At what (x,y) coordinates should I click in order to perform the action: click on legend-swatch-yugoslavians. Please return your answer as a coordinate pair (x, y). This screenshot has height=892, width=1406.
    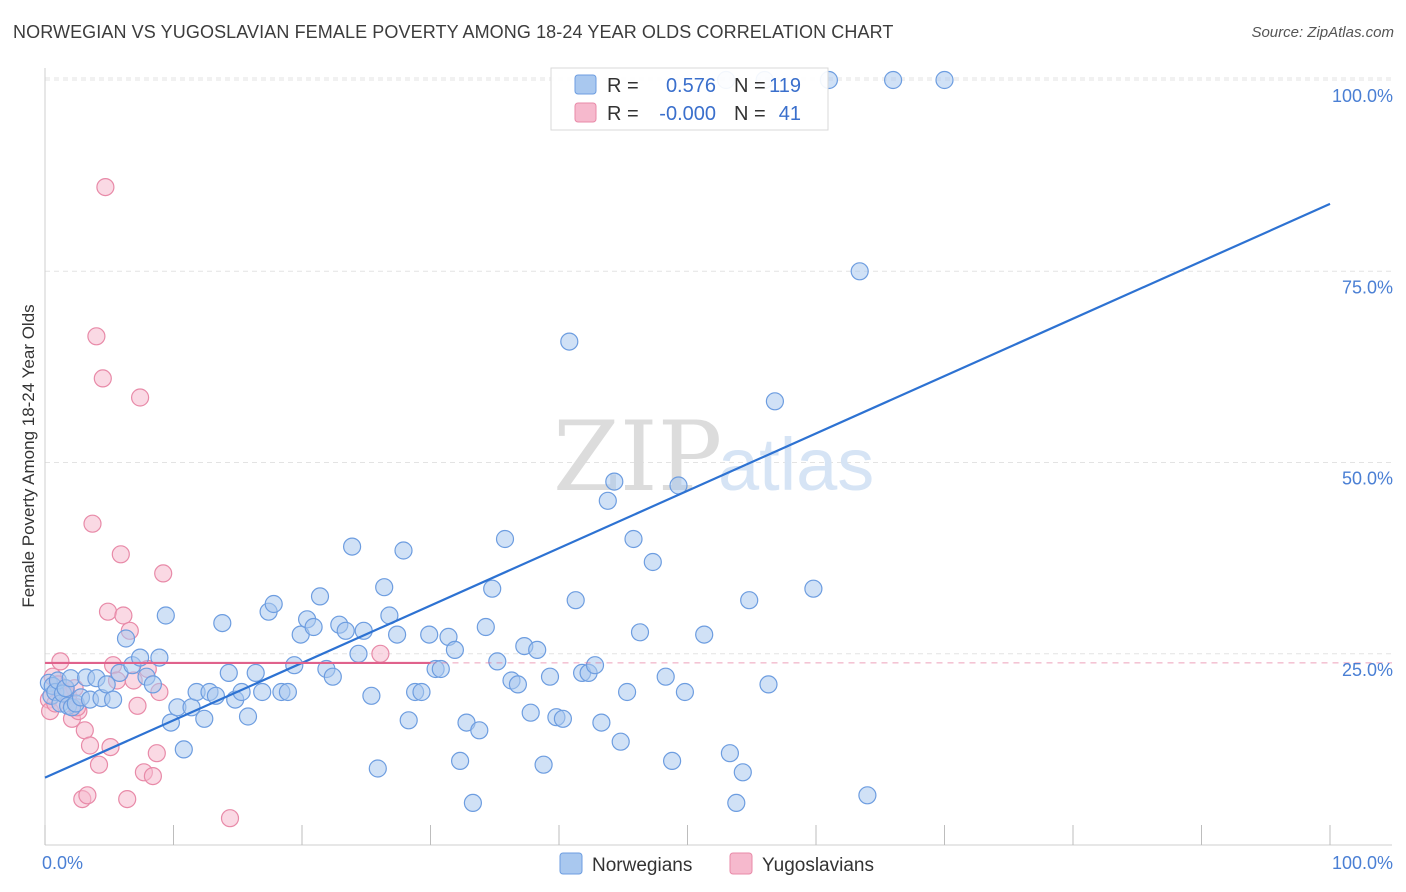
    Looking at the image, I should click on (741, 863).